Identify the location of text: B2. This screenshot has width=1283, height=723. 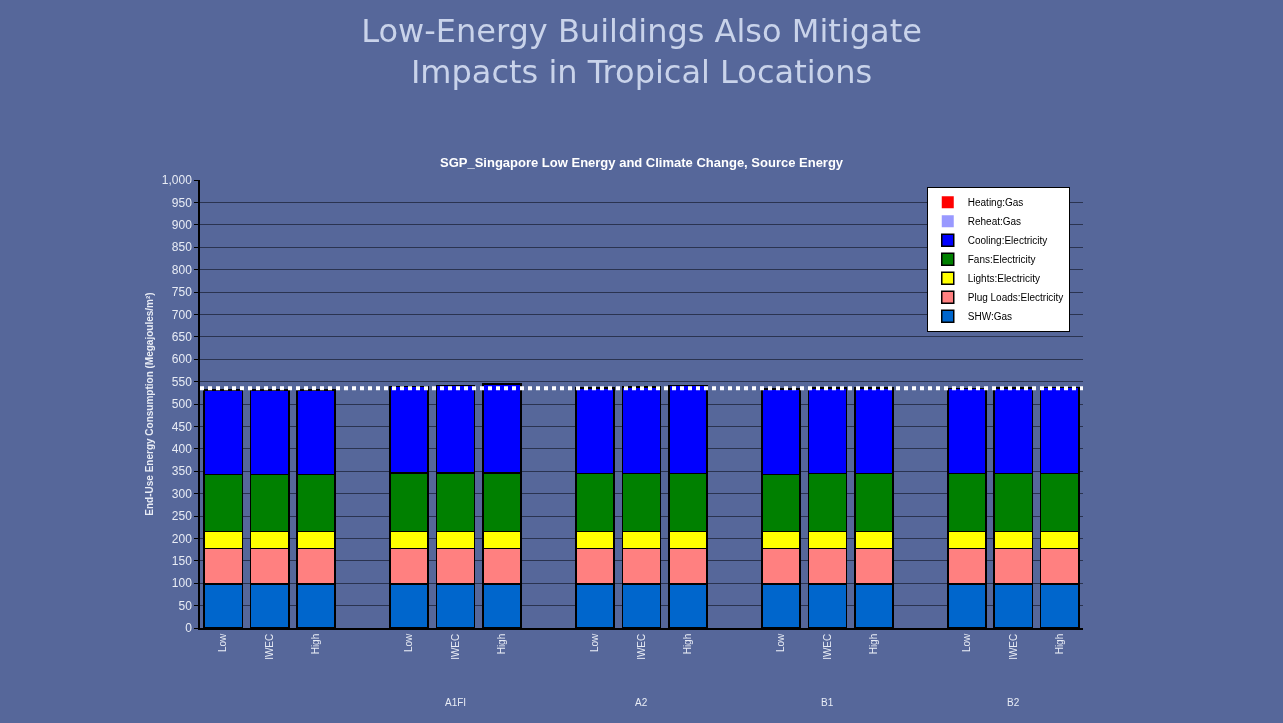
(1013, 702).